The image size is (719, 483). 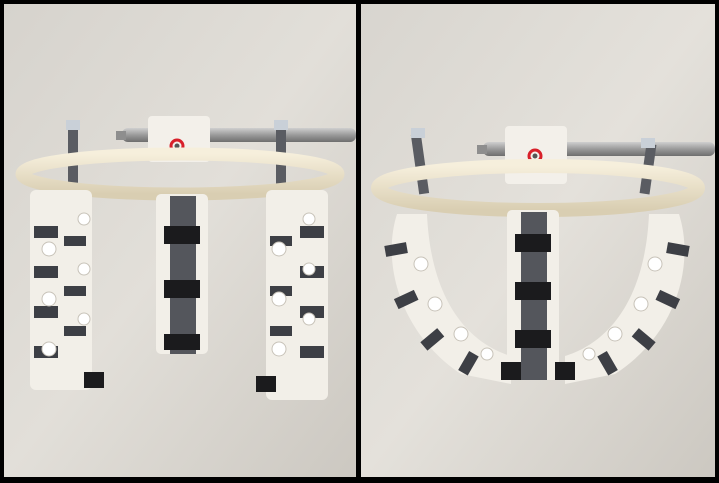 I want to click on finger-right-curled, so click(x=622, y=299).